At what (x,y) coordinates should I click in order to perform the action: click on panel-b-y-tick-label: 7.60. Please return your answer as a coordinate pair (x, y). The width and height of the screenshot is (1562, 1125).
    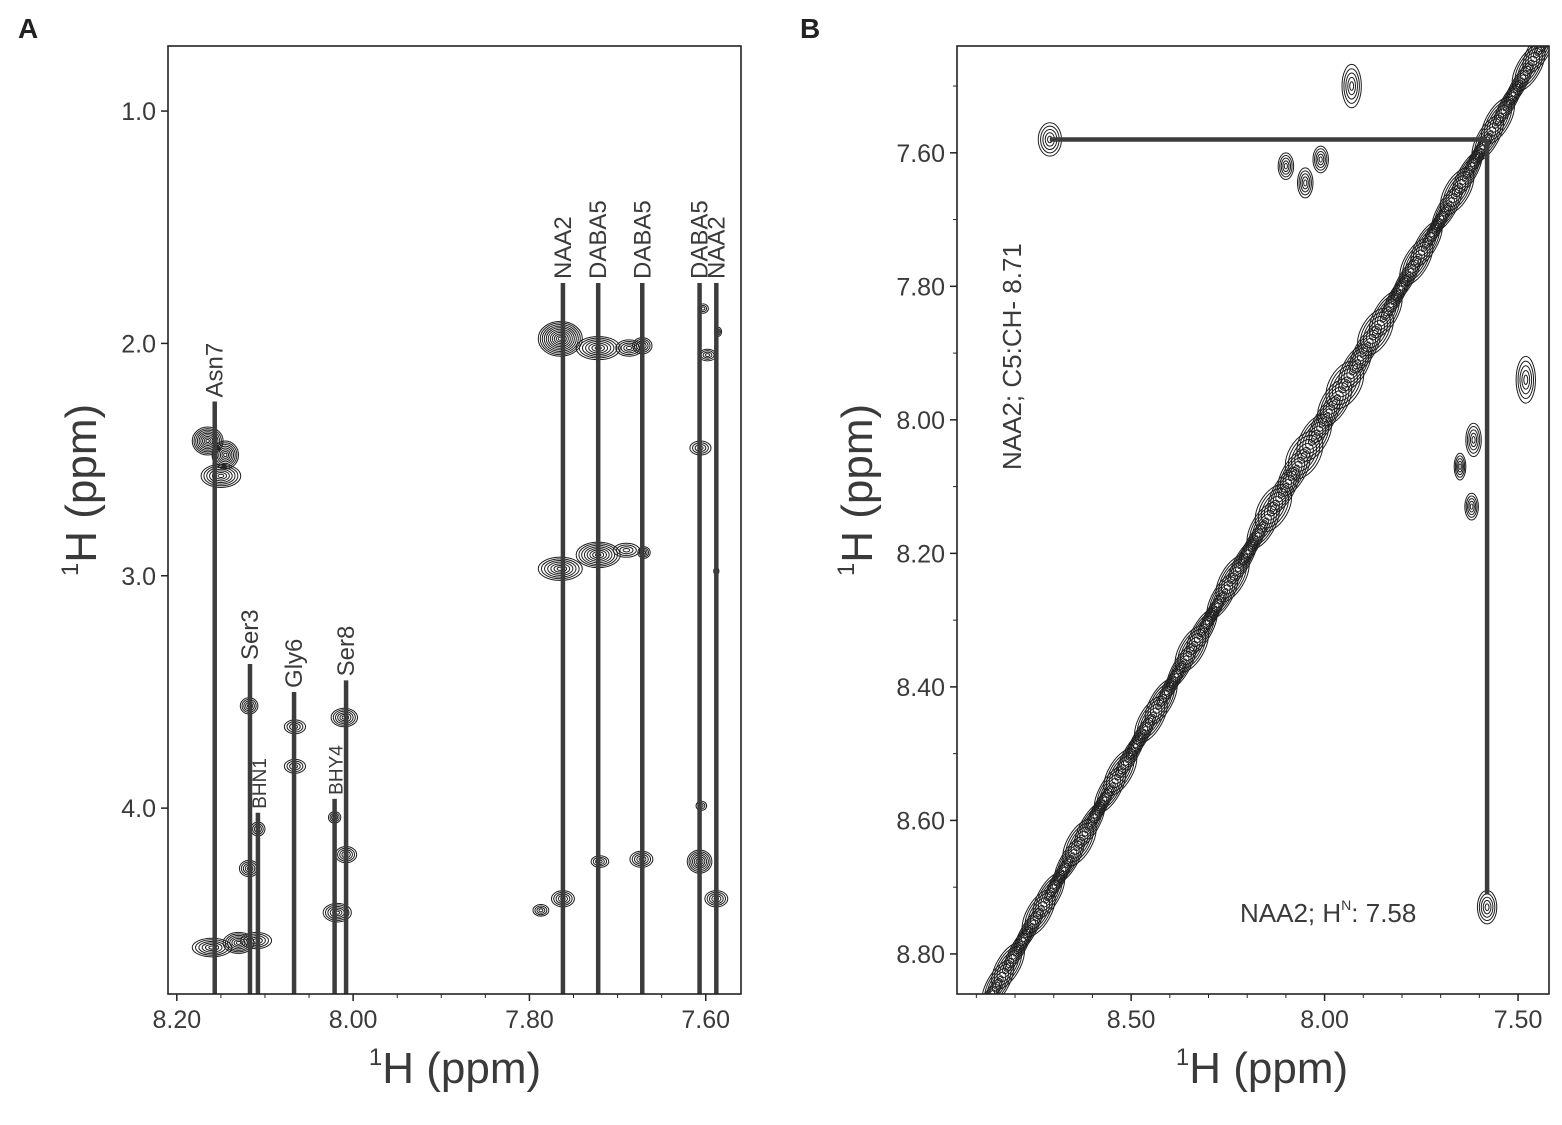
    Looking at the image, I should click on (920, 154).